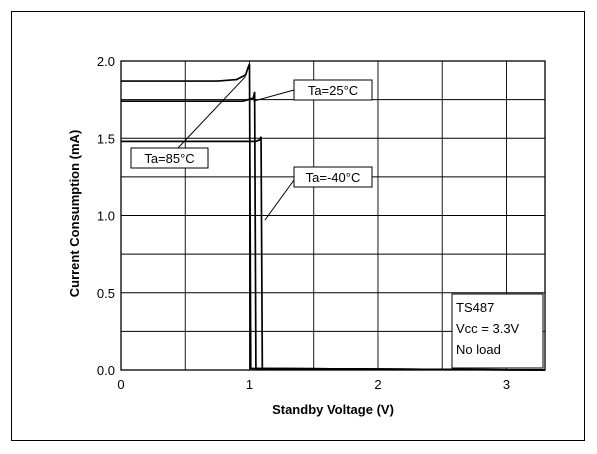  I want to click on y-tick-label: 0.0, so click(106, 370).